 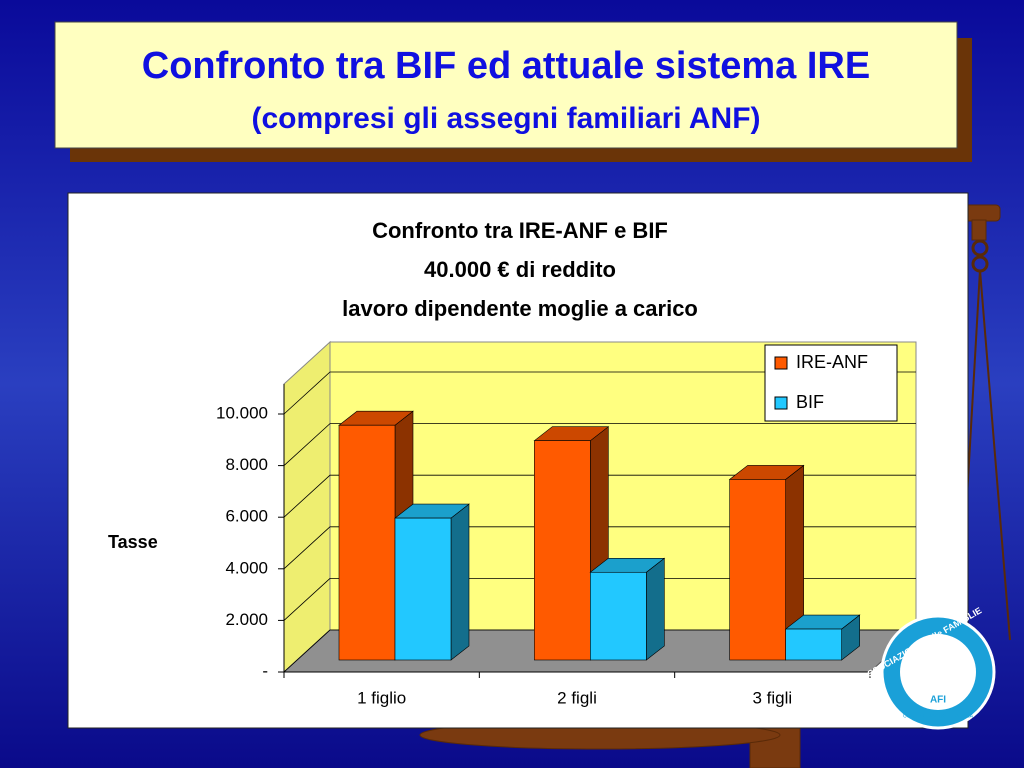 I want to click on slide-title: Confronto tra BIF ed attuale sistema IRE, so click(x=506, y=66).